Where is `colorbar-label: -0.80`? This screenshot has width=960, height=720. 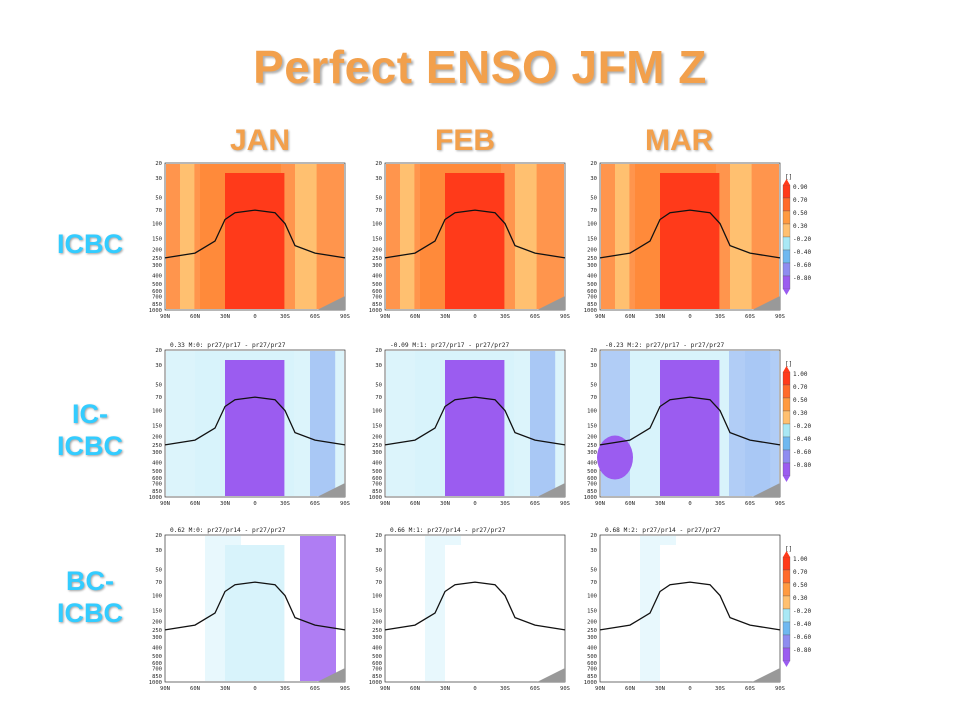 colorbar-label: -0.80 is located at coordinates (802, 465).